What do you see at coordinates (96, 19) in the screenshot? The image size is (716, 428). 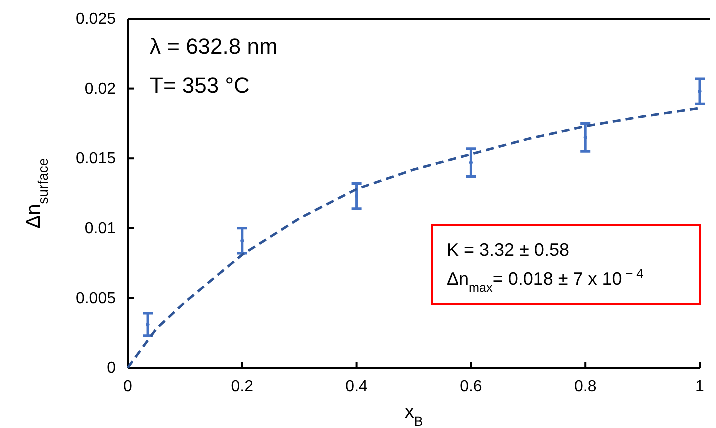 I see `y-tick-label: 0.025` at bounding box center [96, 19].